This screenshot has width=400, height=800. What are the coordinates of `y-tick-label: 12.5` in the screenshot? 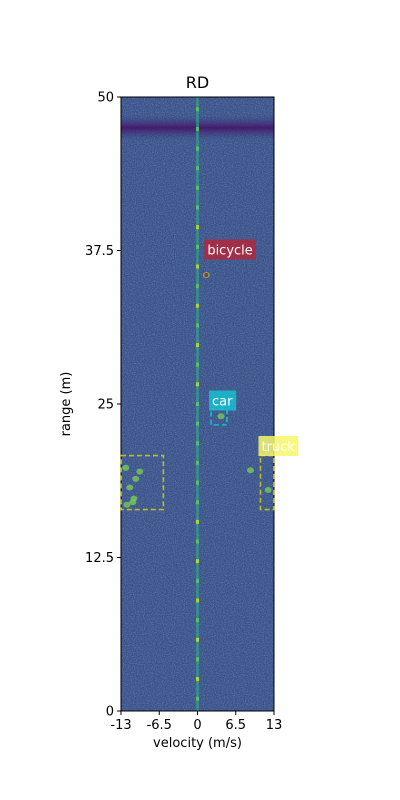 It's located at (99, 558).